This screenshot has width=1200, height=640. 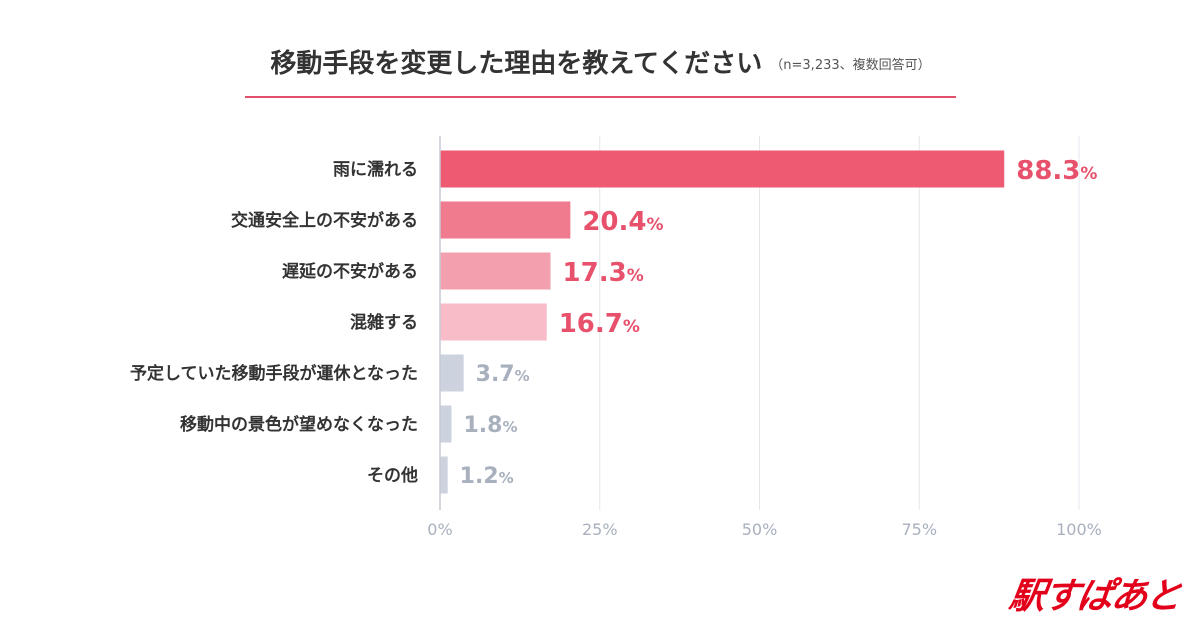 What do you see at coordinates (599, 324) in the screenshot?
I see `value-label: 16.7%` at bounding box center [599, 324].